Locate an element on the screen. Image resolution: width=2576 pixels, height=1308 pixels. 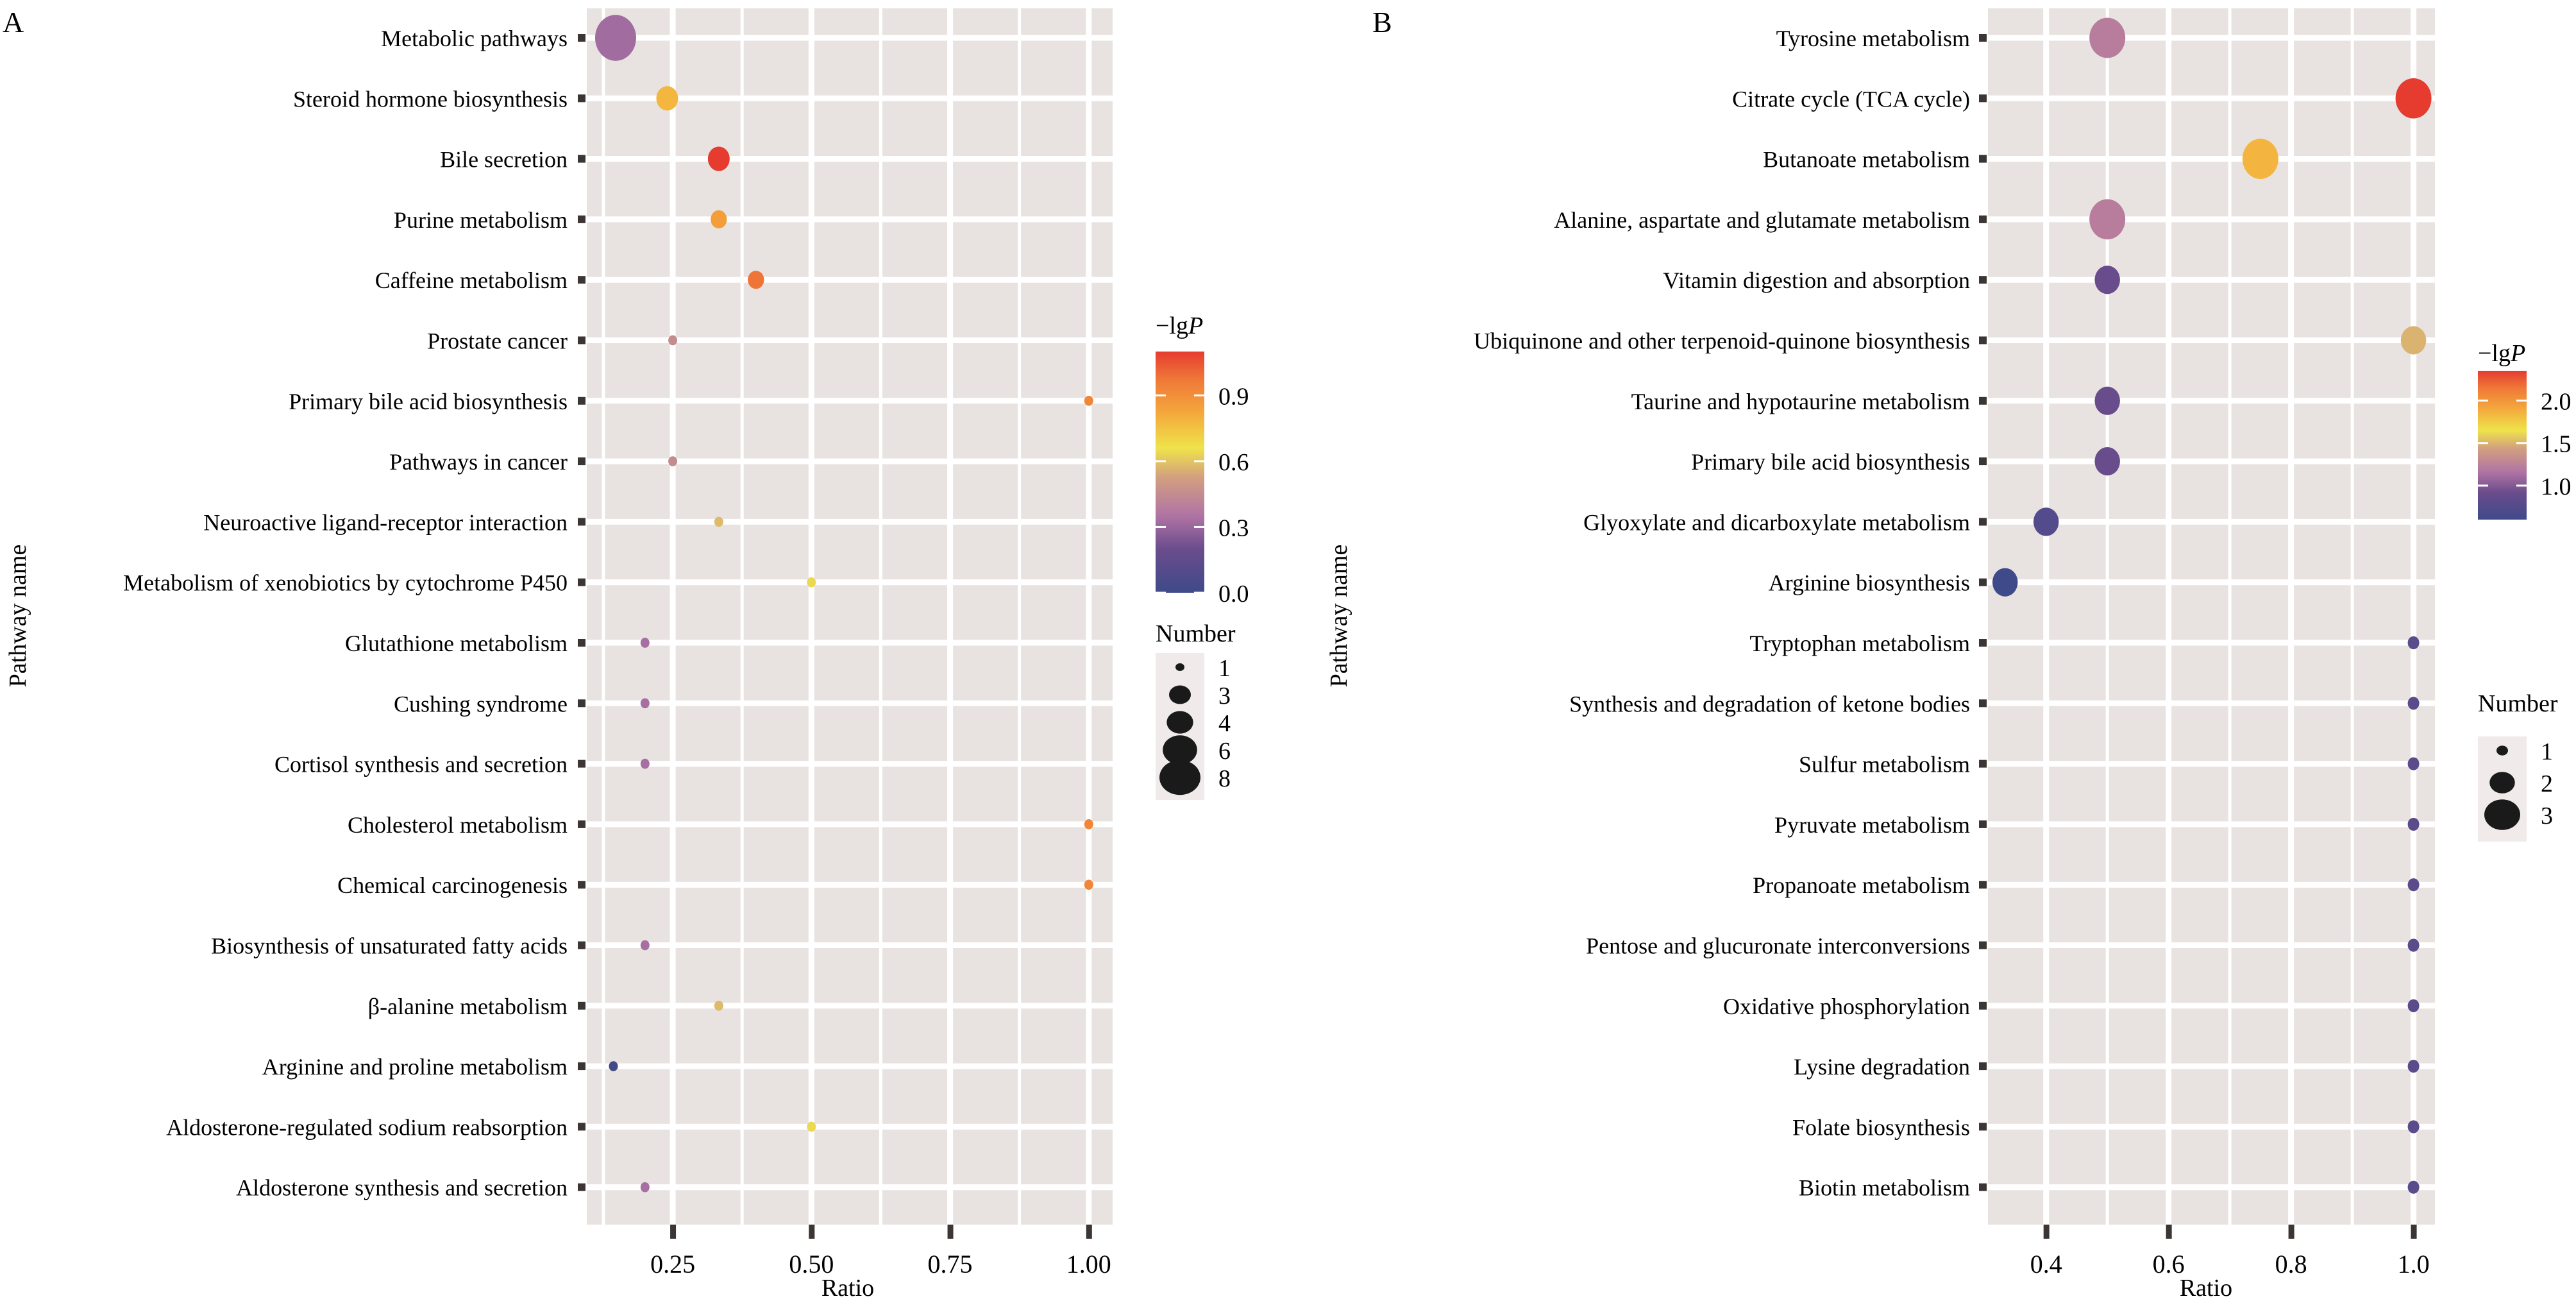
y-tick-label: Oxidative phosphorylation is located at coordinates (1846, 1006).